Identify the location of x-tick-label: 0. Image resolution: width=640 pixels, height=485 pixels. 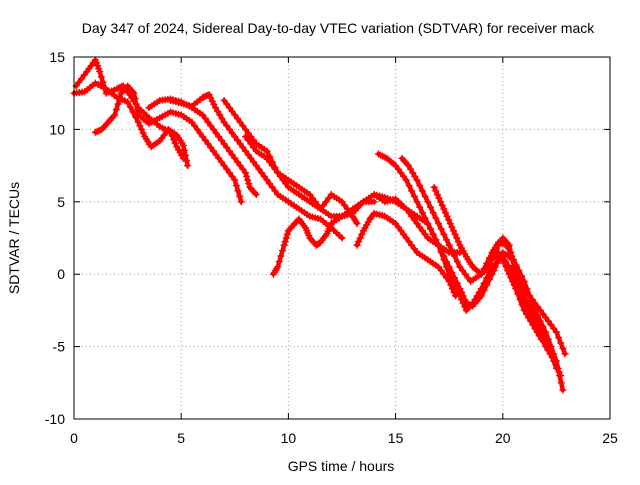
(74, 438).